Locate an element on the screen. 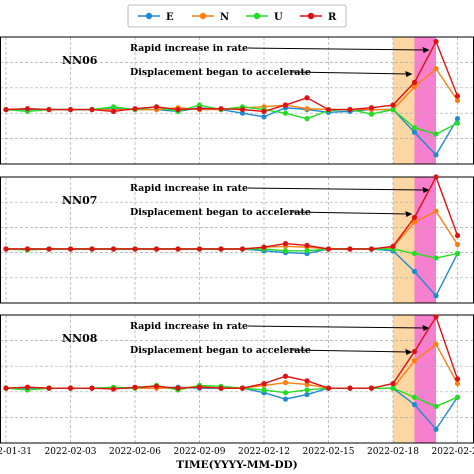 The height and width of the screenshot is (474, 474). legend-marker-n is located at coordinates (203, 16).